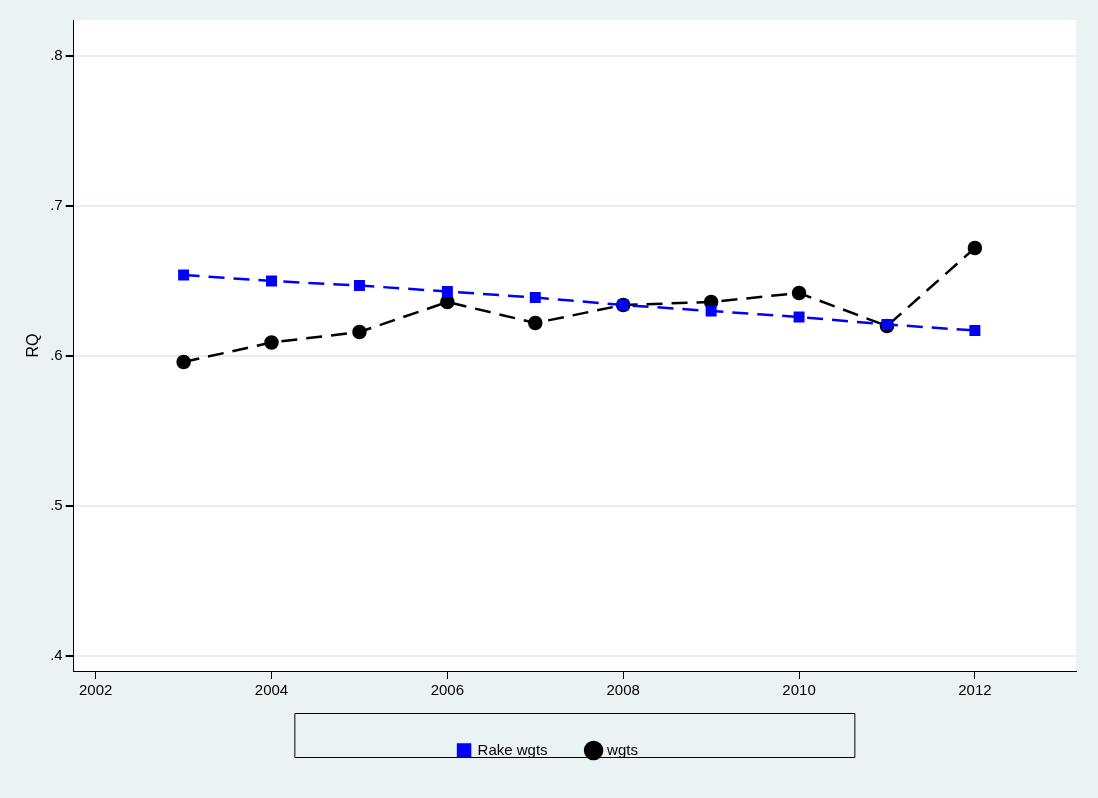 Image resolution: width=1098 pixels, height=798 pixels. Describe the element at coordinates (447, 690) in the screenshot. I see `x-tick-label: 2006` at that location.